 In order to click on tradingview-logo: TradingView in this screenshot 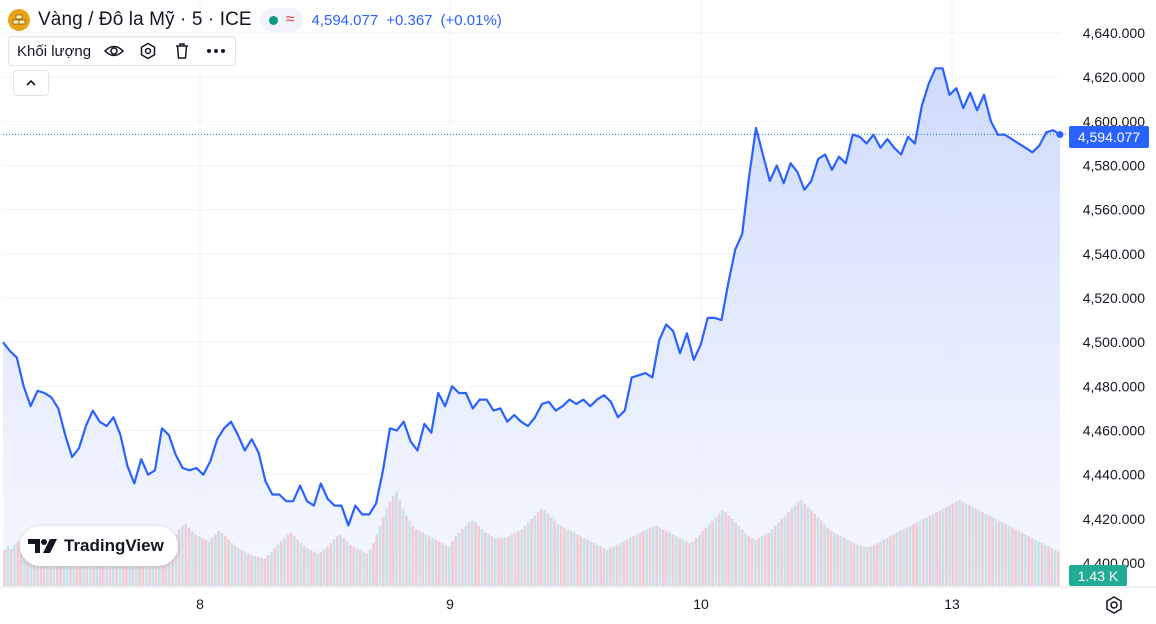, I will do `click(99, 546)`.